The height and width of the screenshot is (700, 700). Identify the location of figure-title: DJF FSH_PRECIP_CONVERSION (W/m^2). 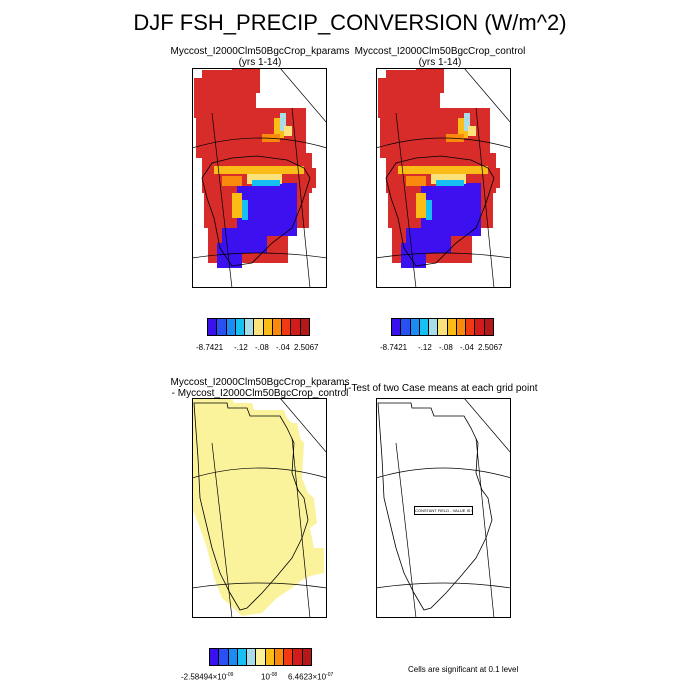
(350, 22).